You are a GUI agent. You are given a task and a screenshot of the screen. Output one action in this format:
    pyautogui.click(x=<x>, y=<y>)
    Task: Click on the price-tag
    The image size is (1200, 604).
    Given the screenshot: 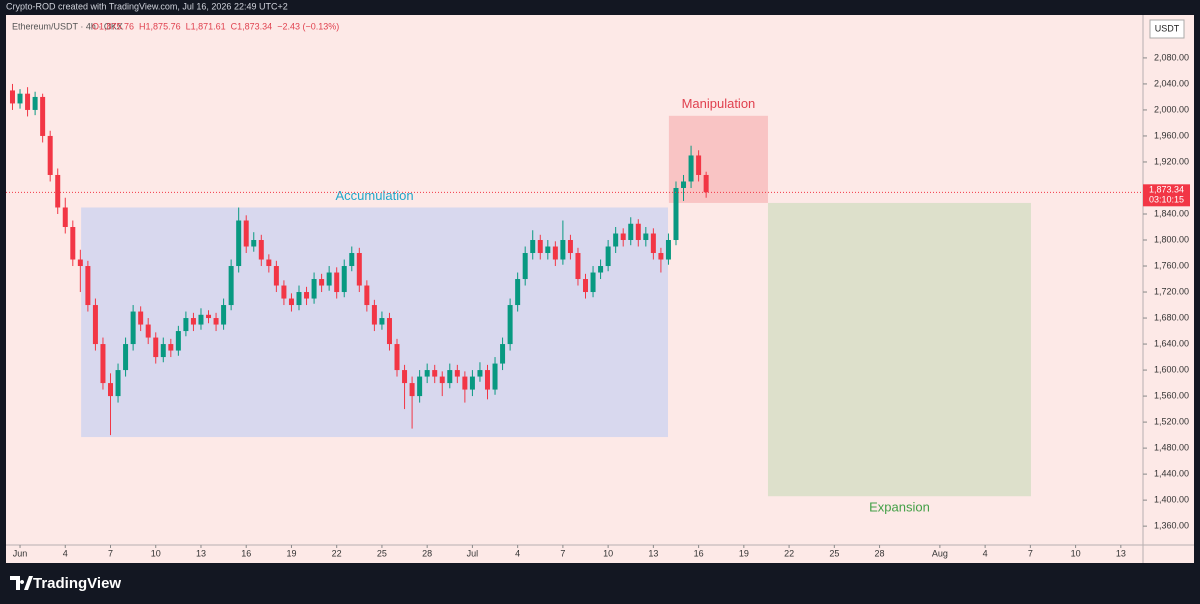 What is the action you would take?
    pyautogui.click(x=1166, y=195)
    